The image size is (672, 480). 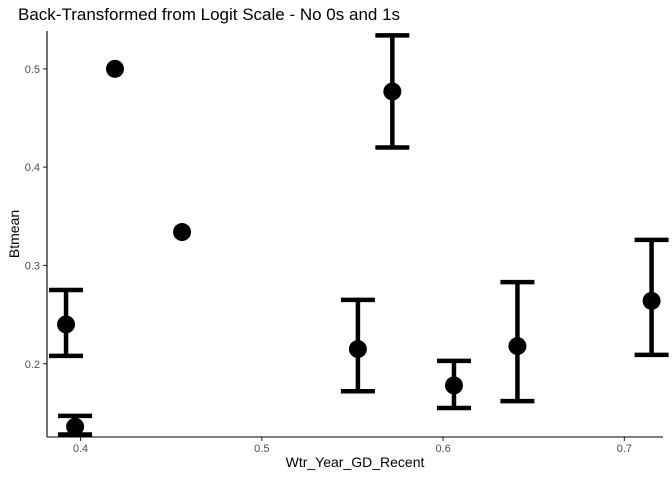 What do you see at coordinates (36, 217) in the screenshot?
I see `y-axis-ticks: 0.2 0.3 0.4 0.5` at bounding box center [36, 217].